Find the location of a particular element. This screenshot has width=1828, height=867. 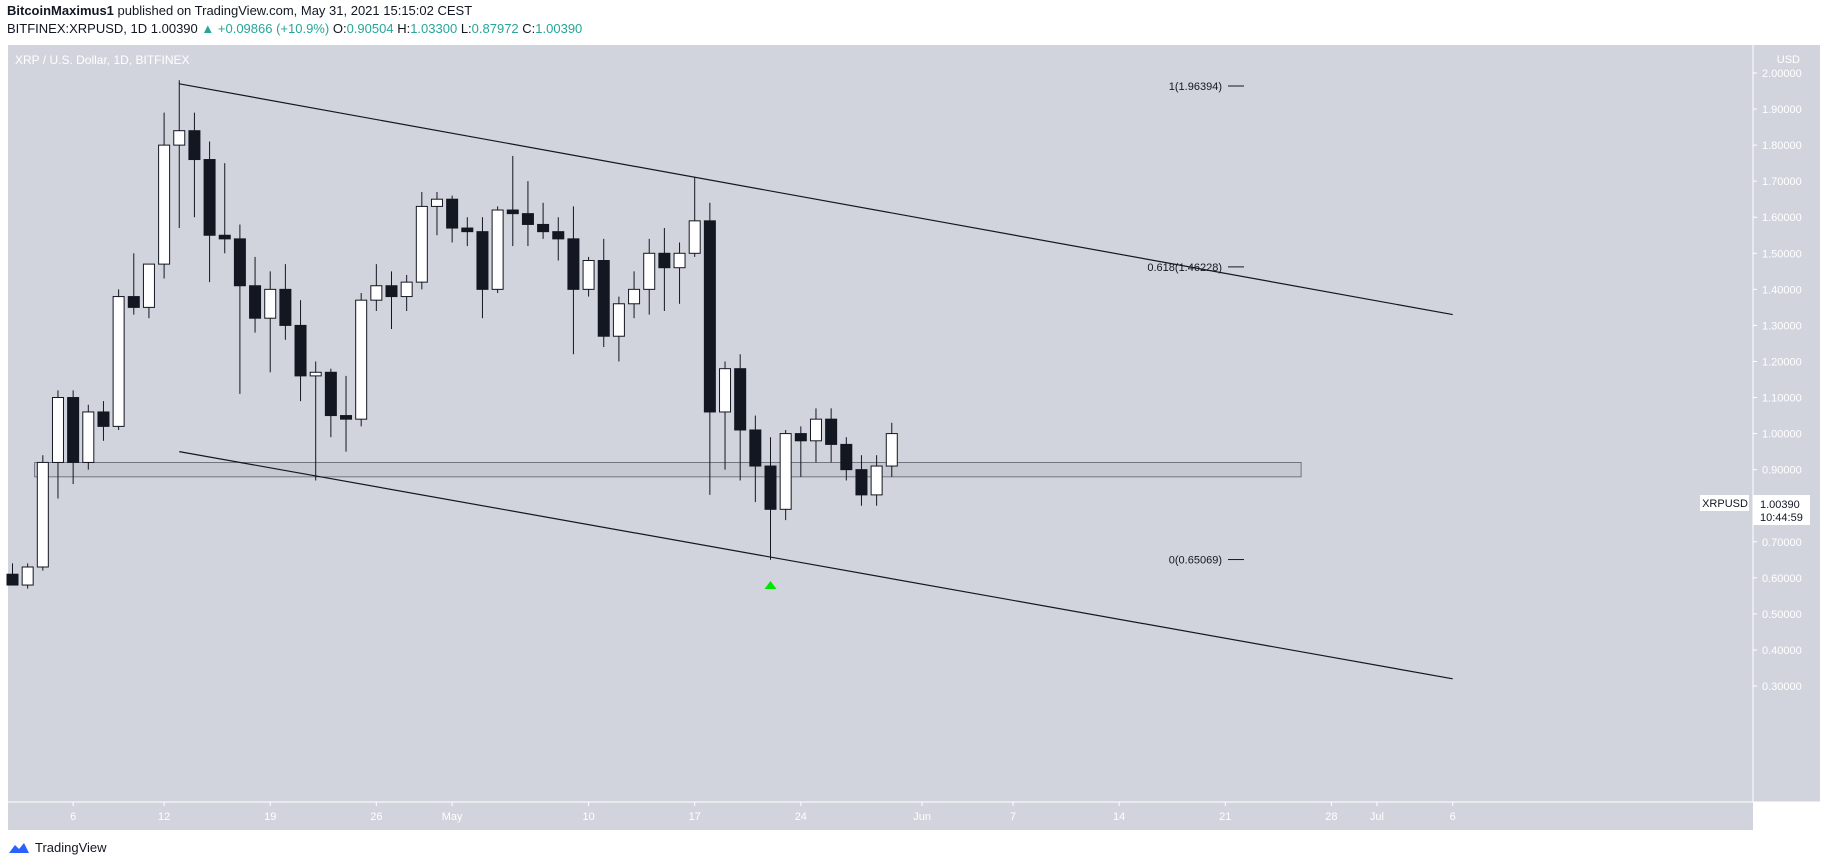

footer-brand: TradingView is located at coordinates (71, 847).